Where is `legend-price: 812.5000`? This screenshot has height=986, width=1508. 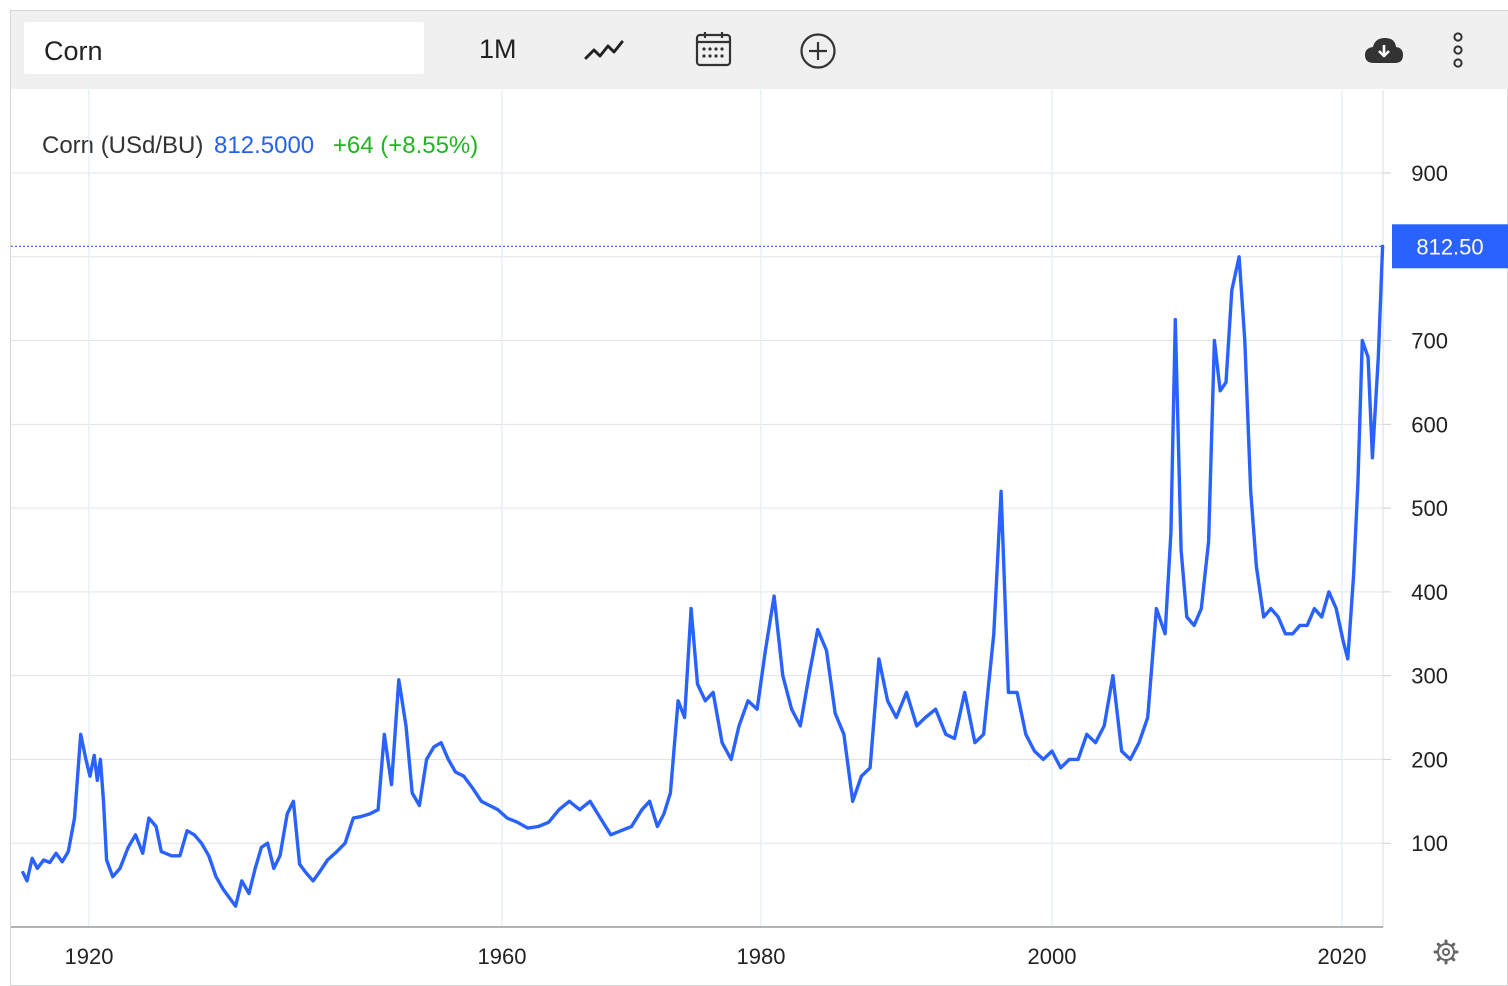
legend-price: 812.5000 is located at coordinates (264, 145).